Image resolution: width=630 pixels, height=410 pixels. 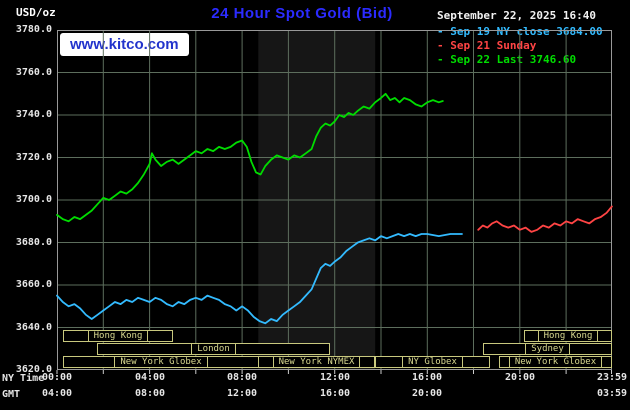 I want to click on session-label: Sydney, so click(x=547, y=349).